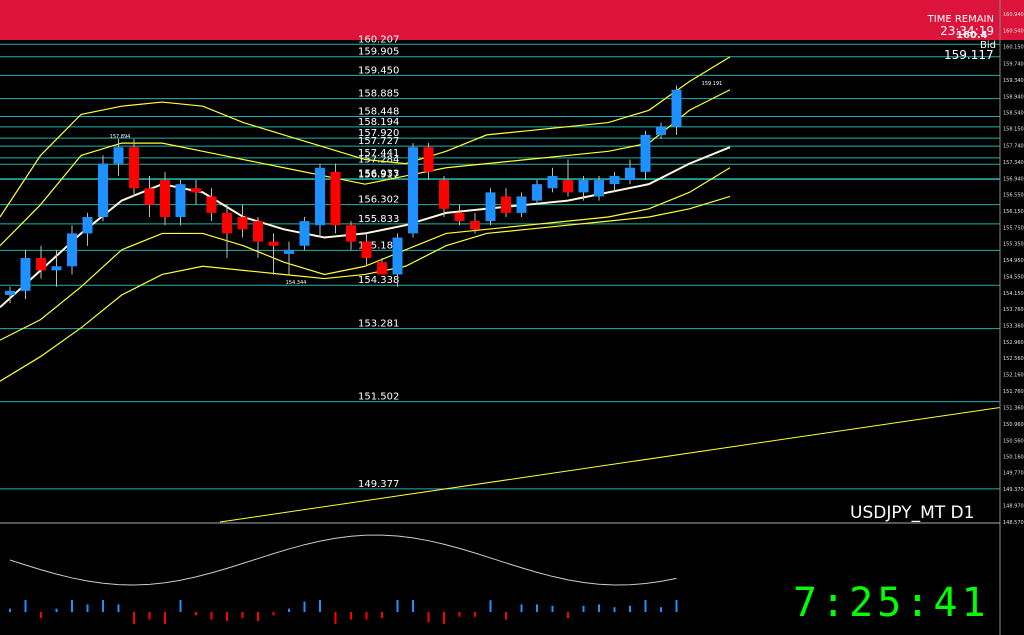 This screenshot has height=635, width=1024. What do you see at coordinates (1013, 343) in the screenshot?
I see `tick-label: 152.960` at bounding box center [1013, 343].